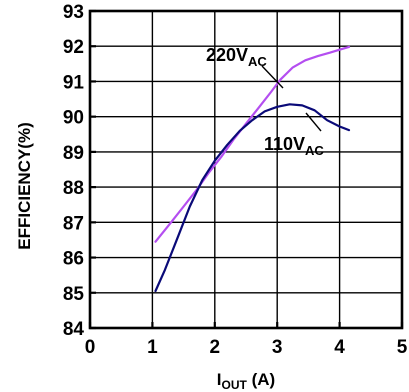 This screenshot has width=409, height=392. I want to click on y-tick-label-88: 88, so click(73, 188).